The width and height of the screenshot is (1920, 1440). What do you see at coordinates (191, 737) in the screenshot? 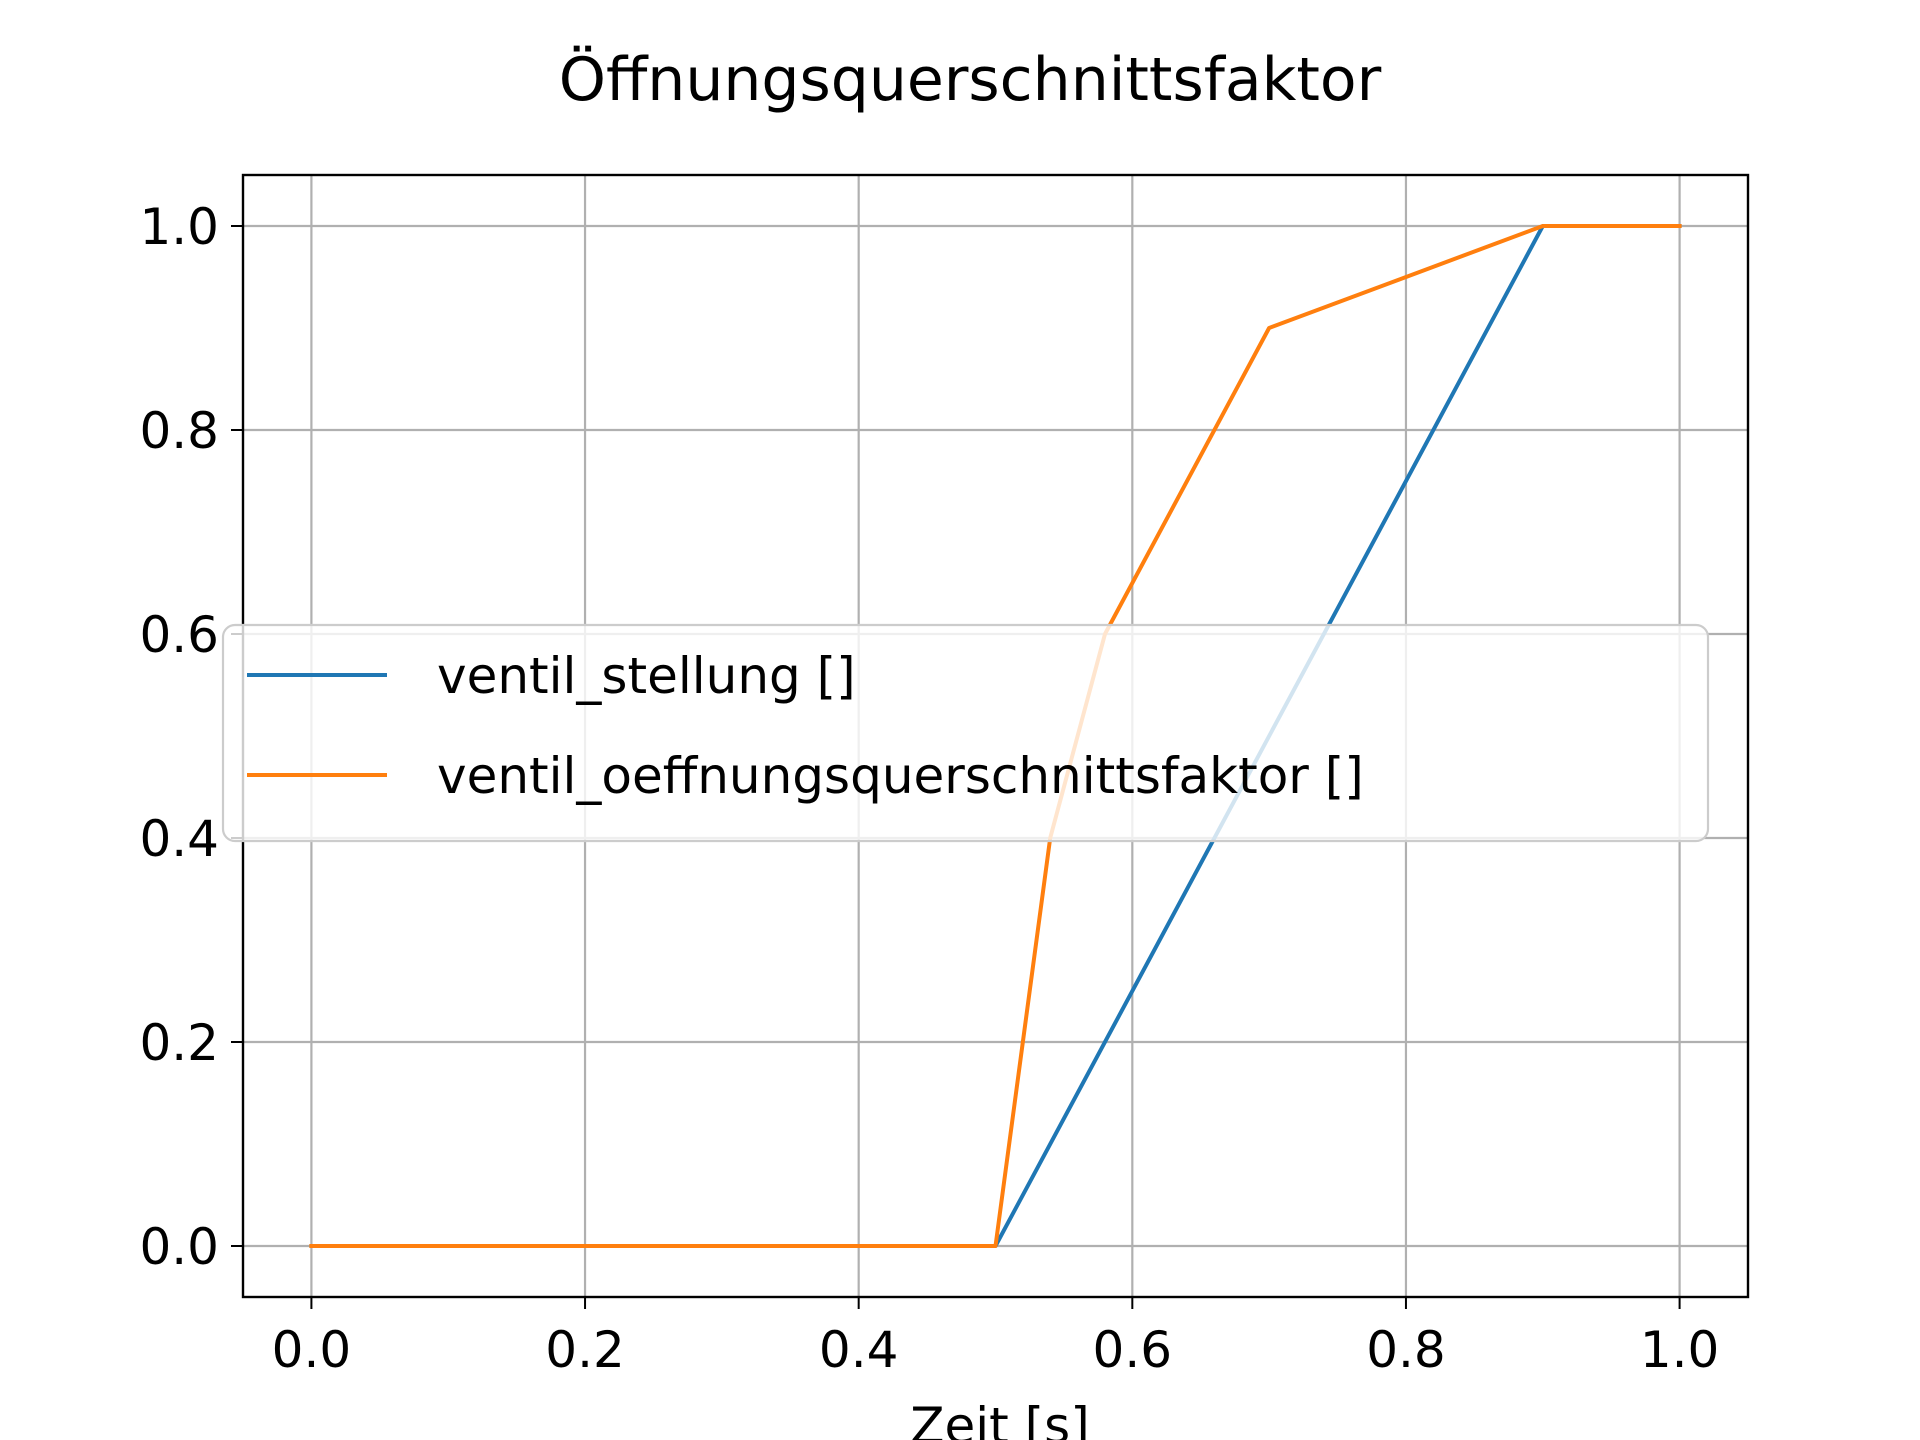
I see `y-axis: 0.0 0.2 0.4 0.6 0.8 1.0` at bounding box center [191, 737].